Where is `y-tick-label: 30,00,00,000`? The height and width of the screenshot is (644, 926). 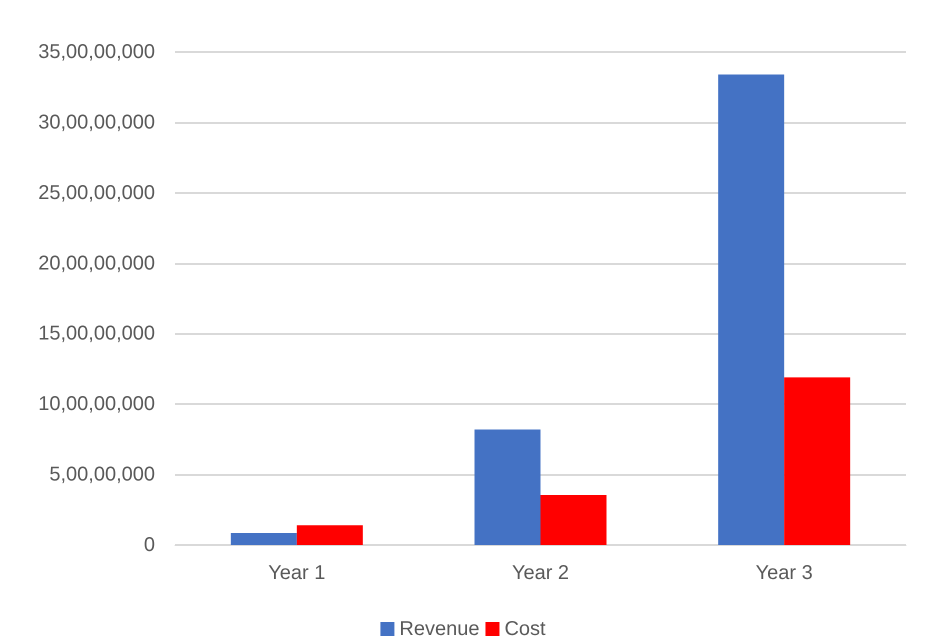
y-tick-label: 30,00,00,000 is located at coordinates (96, 122).